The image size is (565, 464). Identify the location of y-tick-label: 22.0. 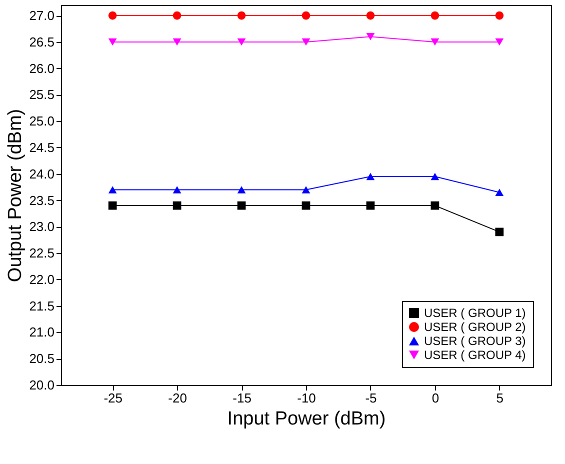
(41, 279).